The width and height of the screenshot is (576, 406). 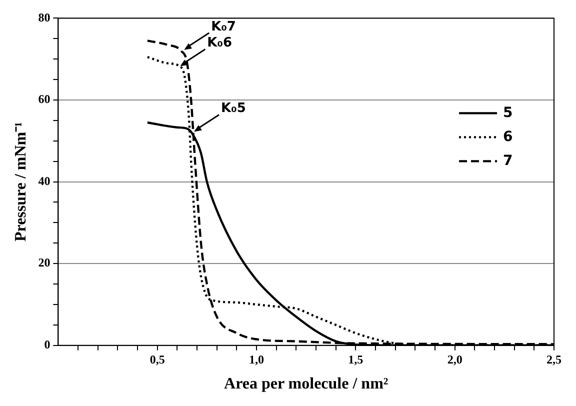 What do you see at coordinates (21, 182) in the screenshot?
I see `y-axis-title: Pressure / mNm⁻¹` at bounding box center [21, 182].